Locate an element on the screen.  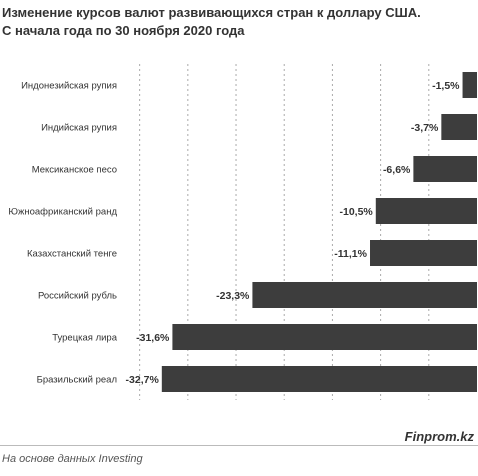
category-label: Индийская рупия is located at coordinates (79, 128).